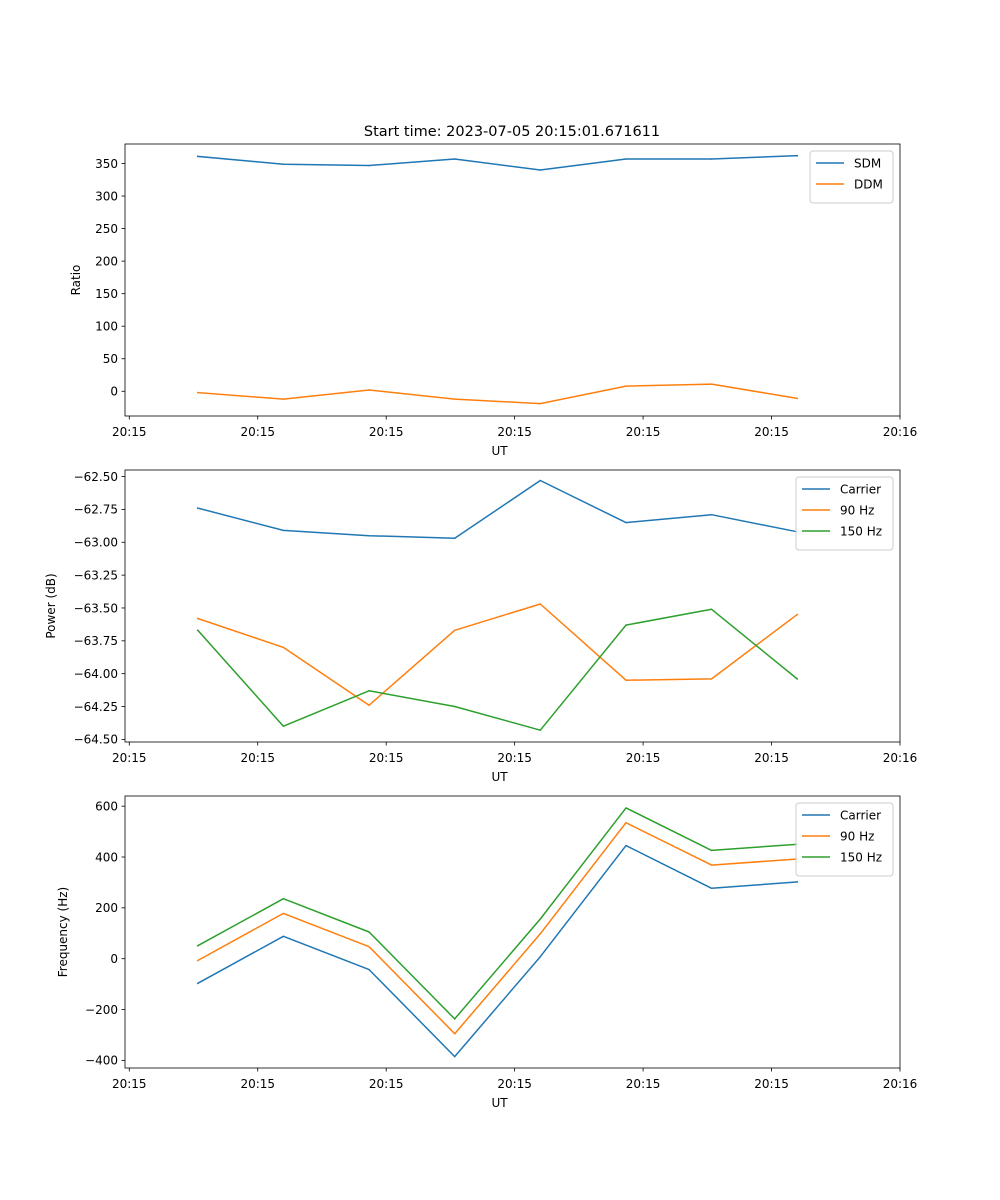 This screenshot has height=1200, width=1000. What do you see at coordinates (106, 164) in the screenshot?
I see `y-tick-label: 350` at bounding box center [106, 164].